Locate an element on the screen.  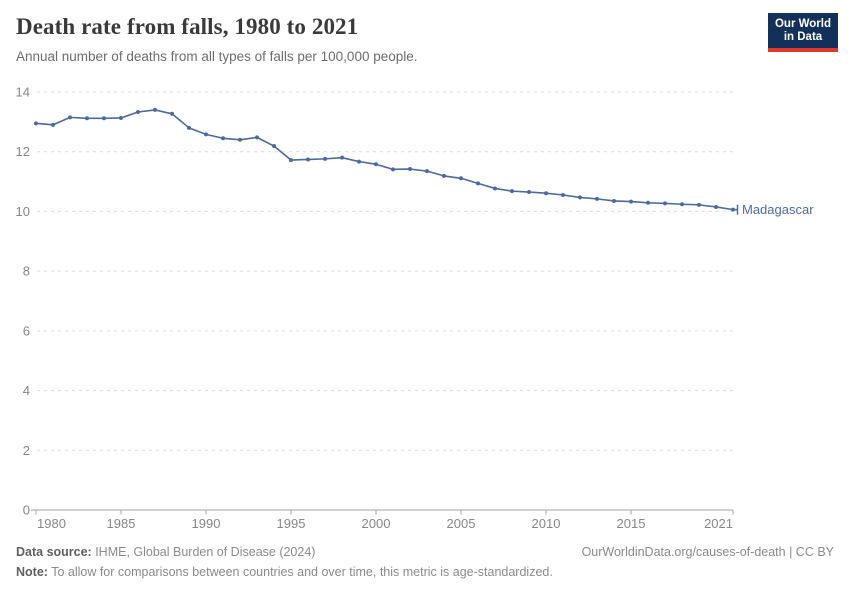
x-tick-label-2005: 2005 is located at coordinates (461, 523).